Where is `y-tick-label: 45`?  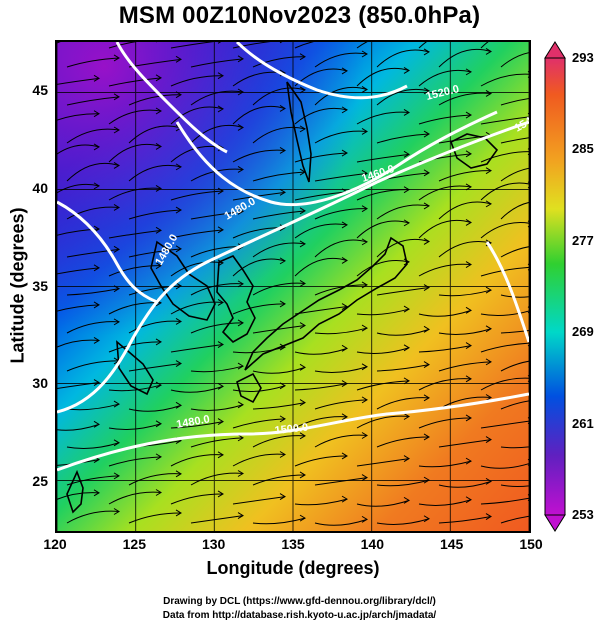
y-tick-label: 45 is located at coordinates (40, 89).